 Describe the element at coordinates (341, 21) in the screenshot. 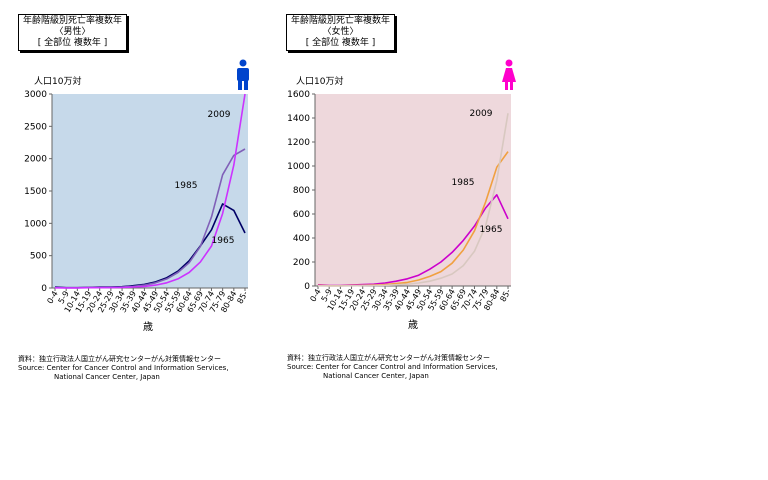

I see `female-chart-title: 年齢階級別死亡率複数年` at that location.